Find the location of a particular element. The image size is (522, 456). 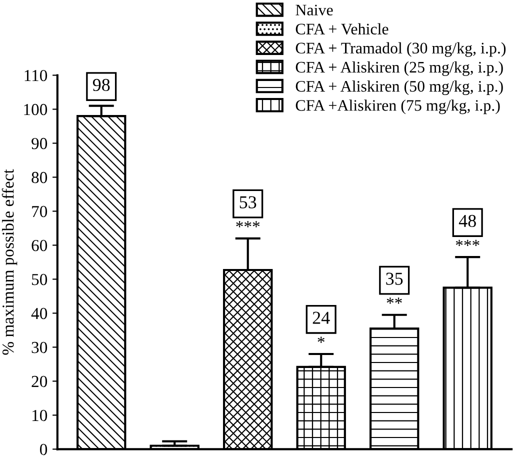

y-tick-label: 60 is located at coordinates (40, 246).